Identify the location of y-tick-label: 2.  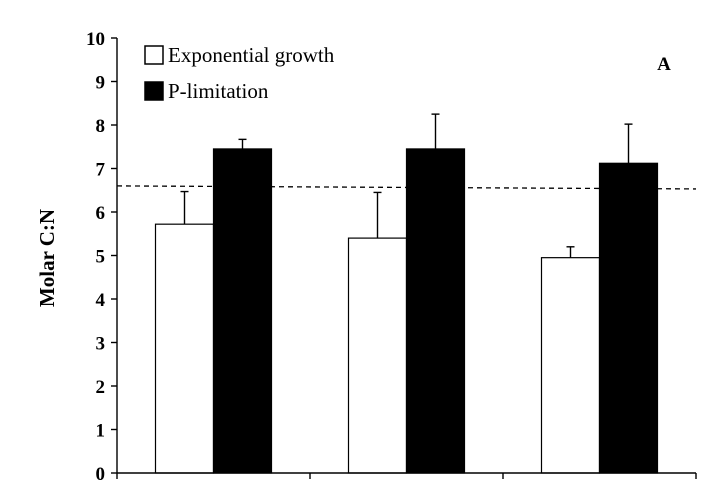
(101, 387).